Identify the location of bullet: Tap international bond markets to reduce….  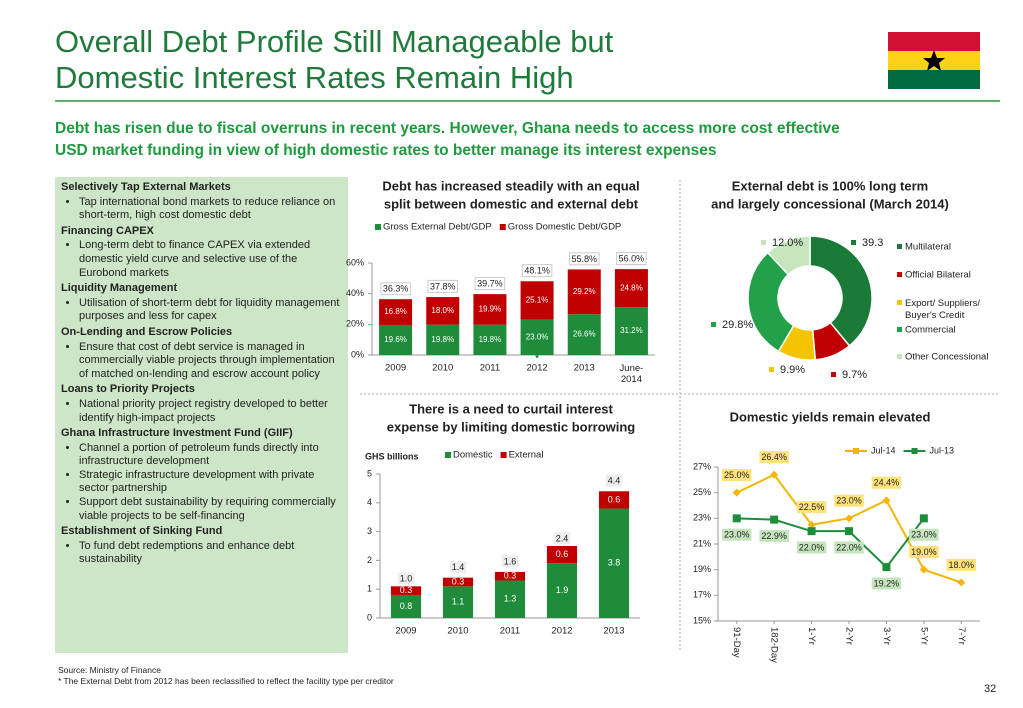
(210, 209).